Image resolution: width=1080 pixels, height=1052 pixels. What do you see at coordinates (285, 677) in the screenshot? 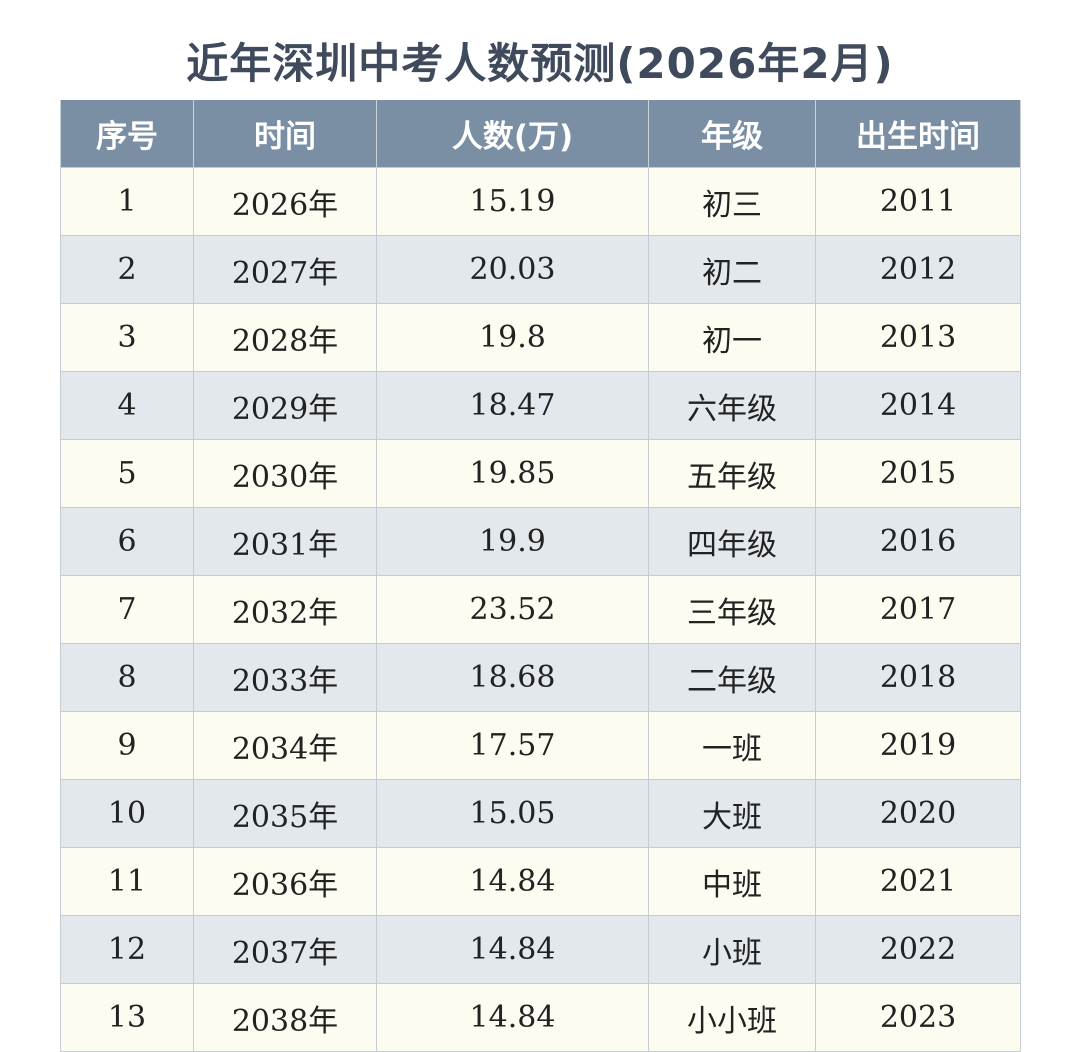
I see `table-cell: 2033年` at bounding box center [285, 677].